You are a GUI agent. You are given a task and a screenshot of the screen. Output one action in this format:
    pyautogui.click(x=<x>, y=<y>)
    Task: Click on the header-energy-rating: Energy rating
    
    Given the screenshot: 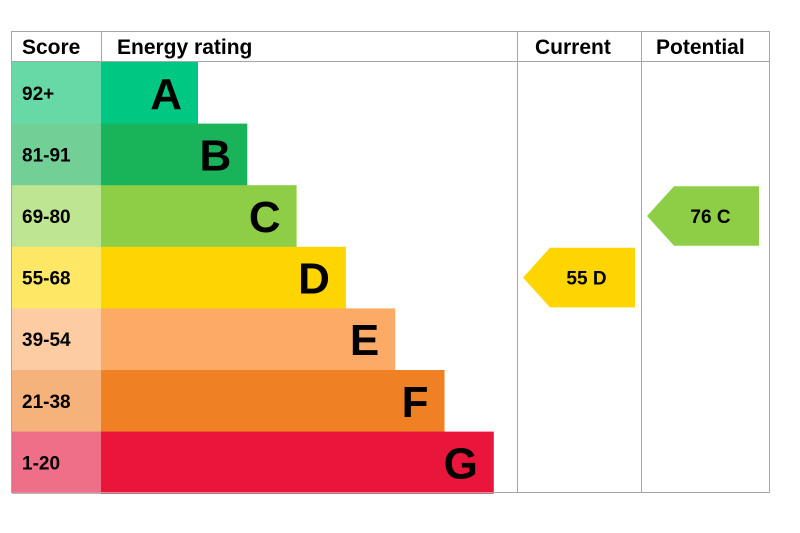 What is the action you would take?
    pyautogui.click(x=184, y=47)
    